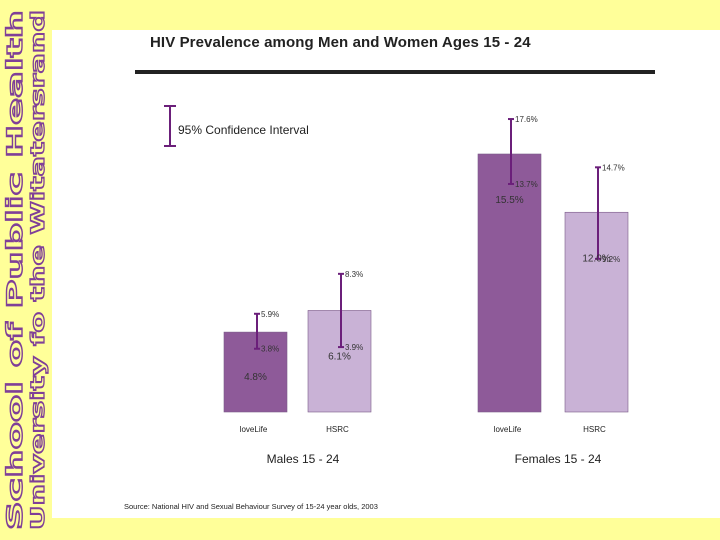 This screenshot has height=540, width=720. I want to click on category-label-female-hsrc: HSRC, so click(594, 429).